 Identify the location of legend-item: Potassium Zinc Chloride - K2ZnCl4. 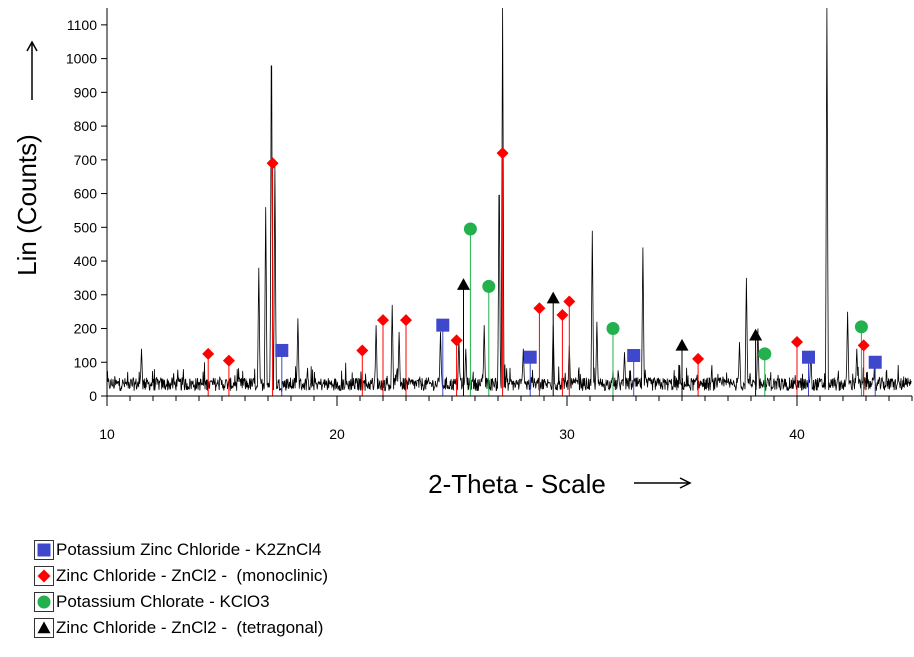
(181, 550).